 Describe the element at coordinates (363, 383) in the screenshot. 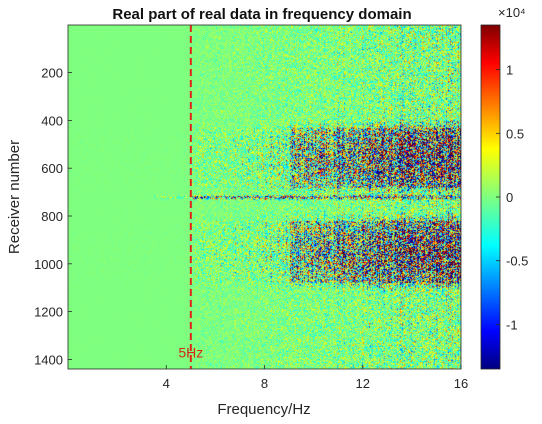

I see `x-tick-label: 12` at that location.